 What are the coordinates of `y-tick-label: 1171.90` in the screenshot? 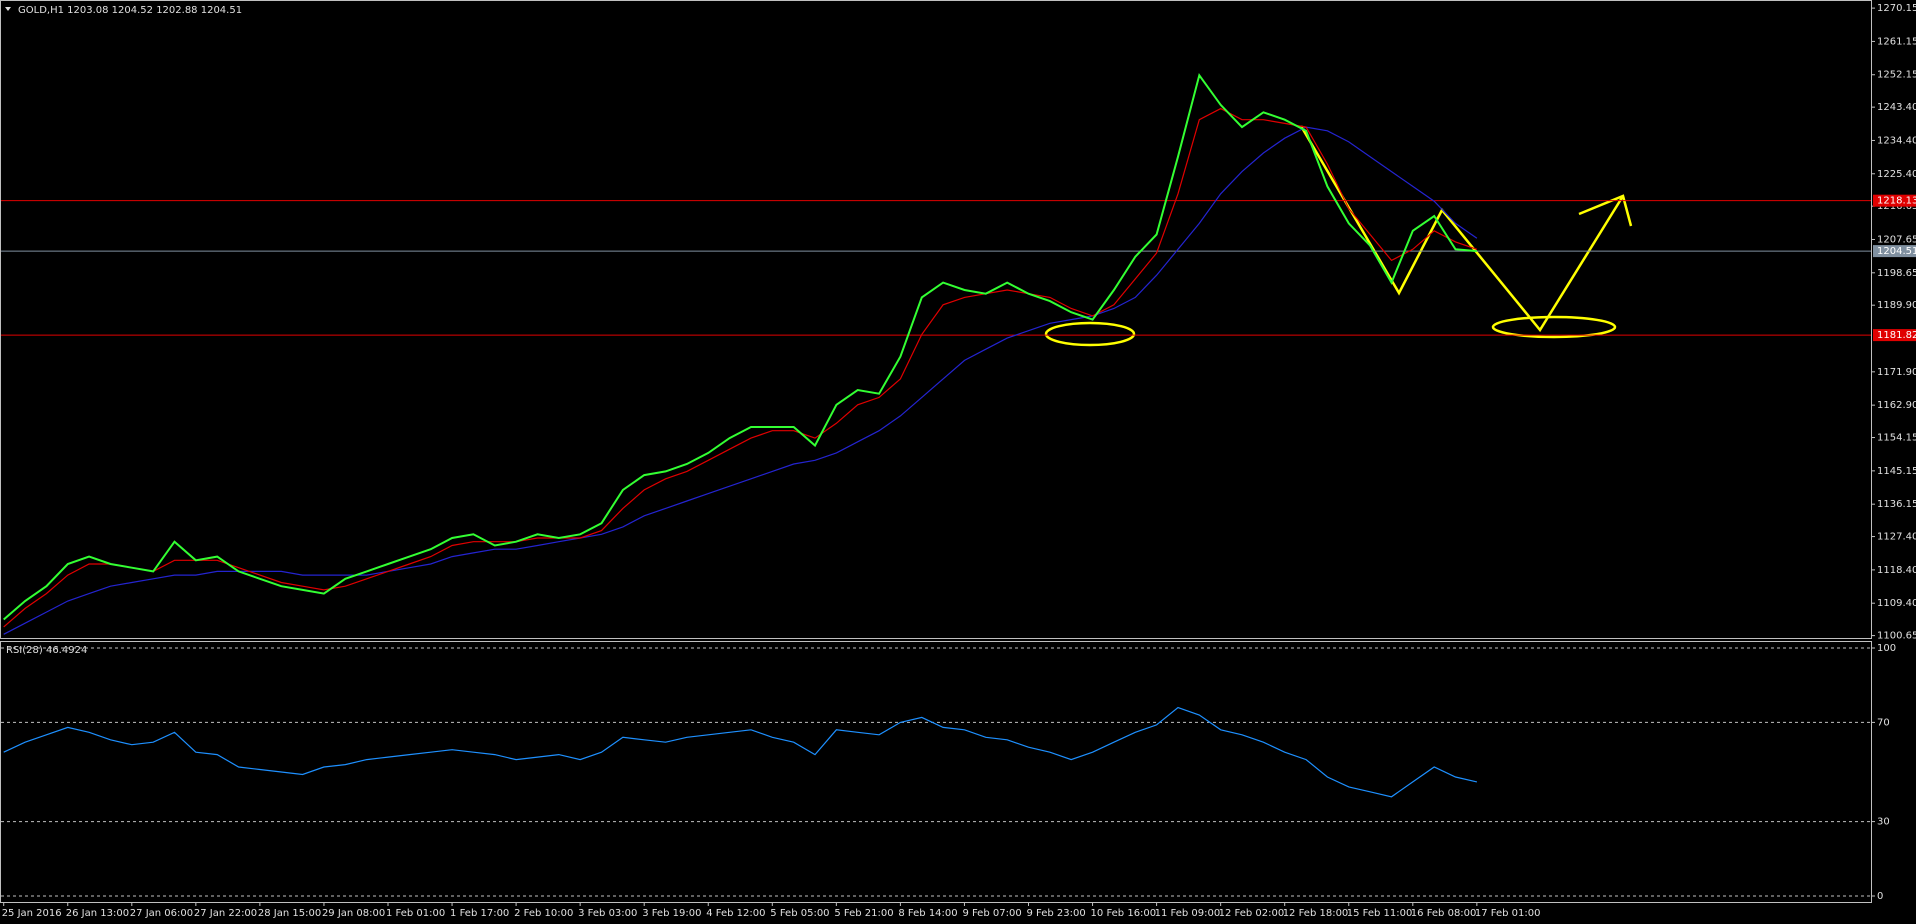 It's located at (1896, 372).